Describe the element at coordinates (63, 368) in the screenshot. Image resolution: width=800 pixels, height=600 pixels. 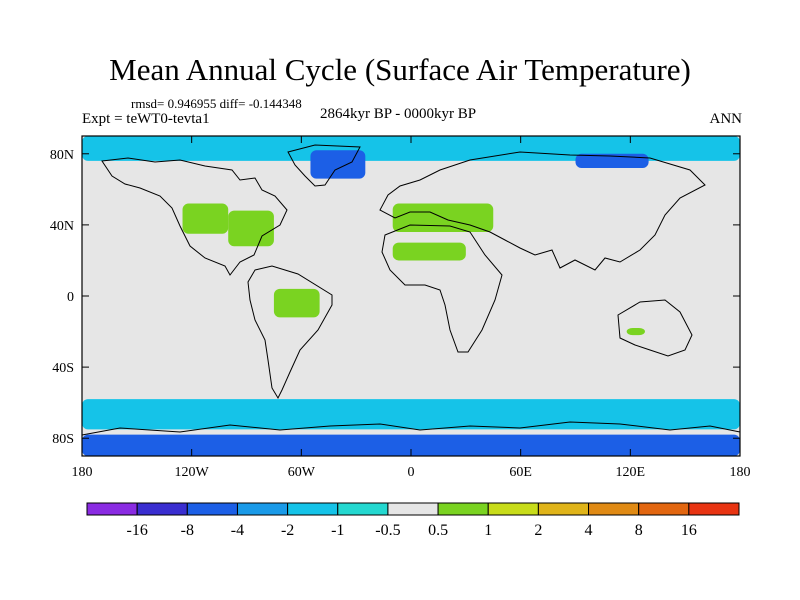
I see `ytick-label: 40S` at that location.